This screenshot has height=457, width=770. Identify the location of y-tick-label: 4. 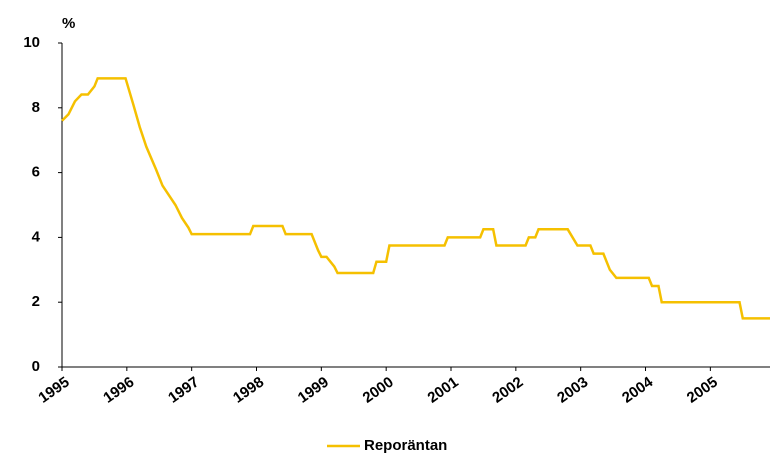
(36, 236).